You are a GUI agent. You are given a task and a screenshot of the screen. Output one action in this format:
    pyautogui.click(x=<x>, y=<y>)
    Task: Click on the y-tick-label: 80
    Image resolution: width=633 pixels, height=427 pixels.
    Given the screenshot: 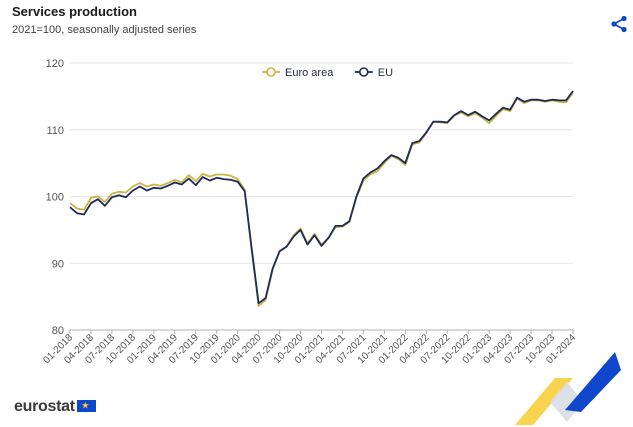 What is the action you would take?
    pyautogui.click(x=58, y=331)
    